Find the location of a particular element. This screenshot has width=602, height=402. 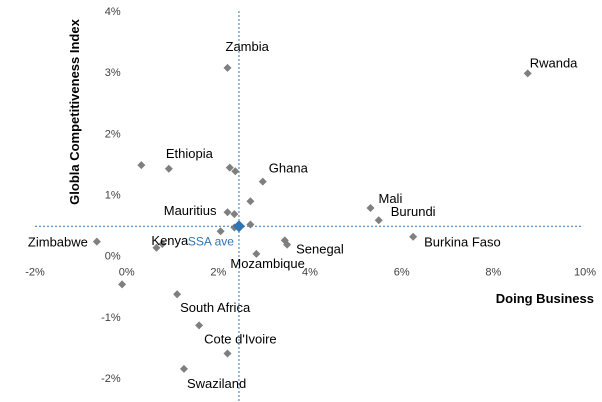

data-point-label: Zimbabwe is located at coordinates (58, 242).